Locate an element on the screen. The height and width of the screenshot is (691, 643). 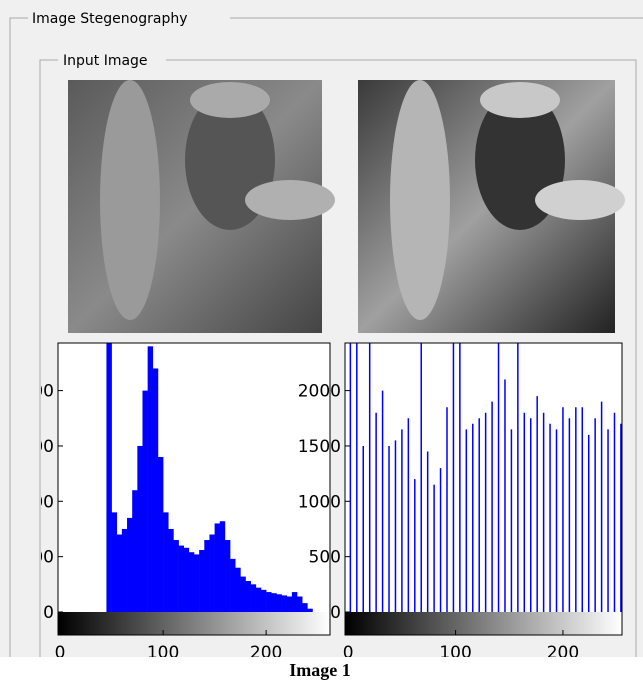
subpanel-title: Input Image is located at coordinates (105, 61).